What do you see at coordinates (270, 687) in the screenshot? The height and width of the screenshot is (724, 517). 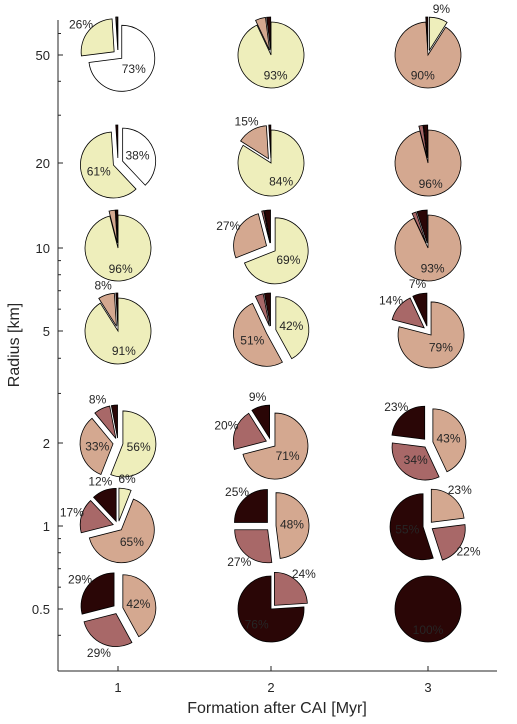 I see `x-tick-label: 2` at bounding box center [270, 687].